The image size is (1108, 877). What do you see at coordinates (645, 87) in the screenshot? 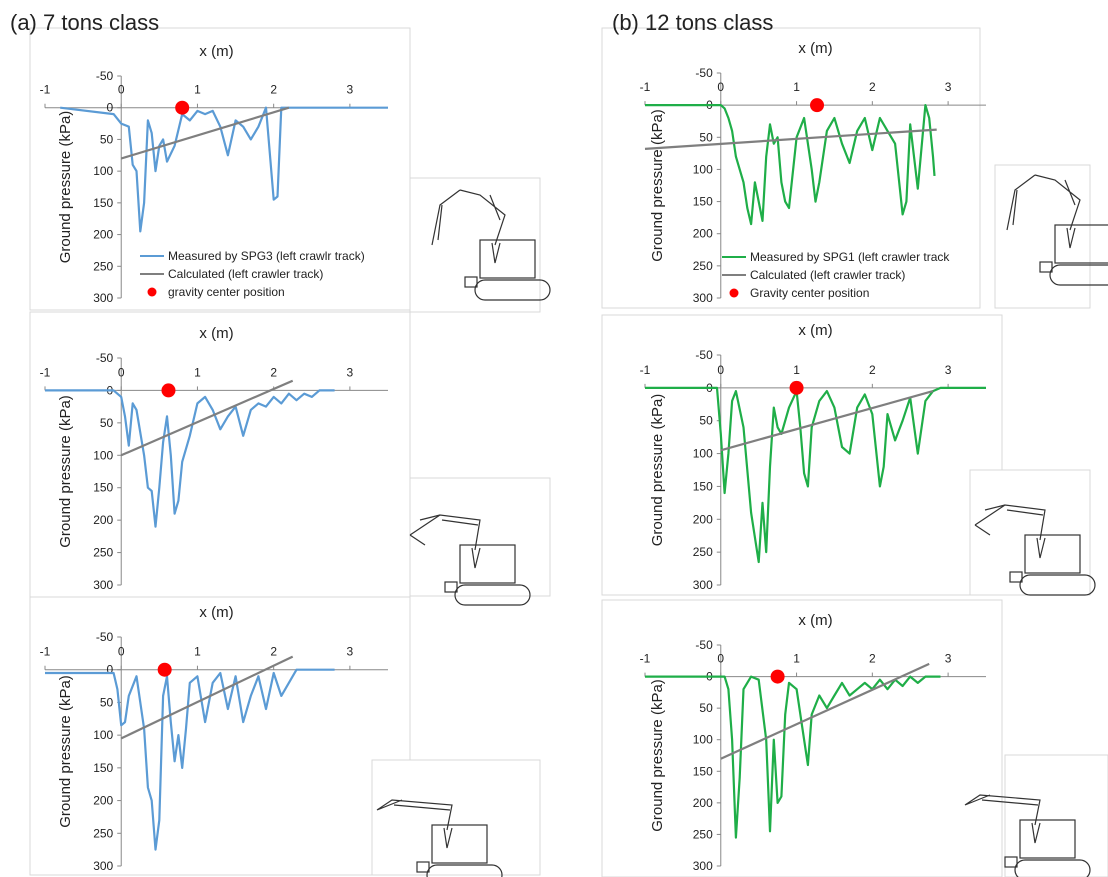
I see `x-tick-label: -1` at bounding box center [645, 87].